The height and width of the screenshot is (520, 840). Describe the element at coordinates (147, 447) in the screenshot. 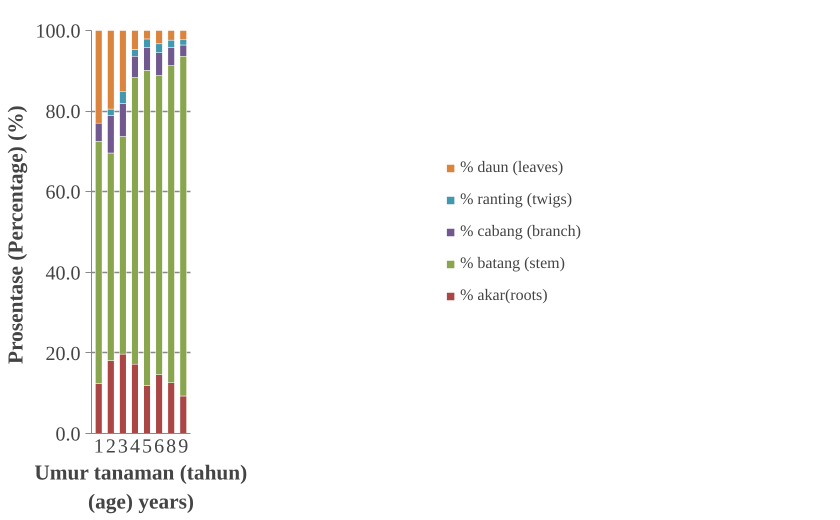

I see `x-tick-label: 5` at that location.